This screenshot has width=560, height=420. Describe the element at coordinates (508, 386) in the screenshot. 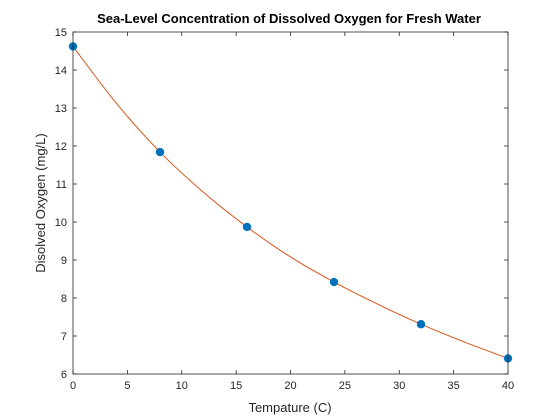

I see `x-tick-label: 40` at that location.